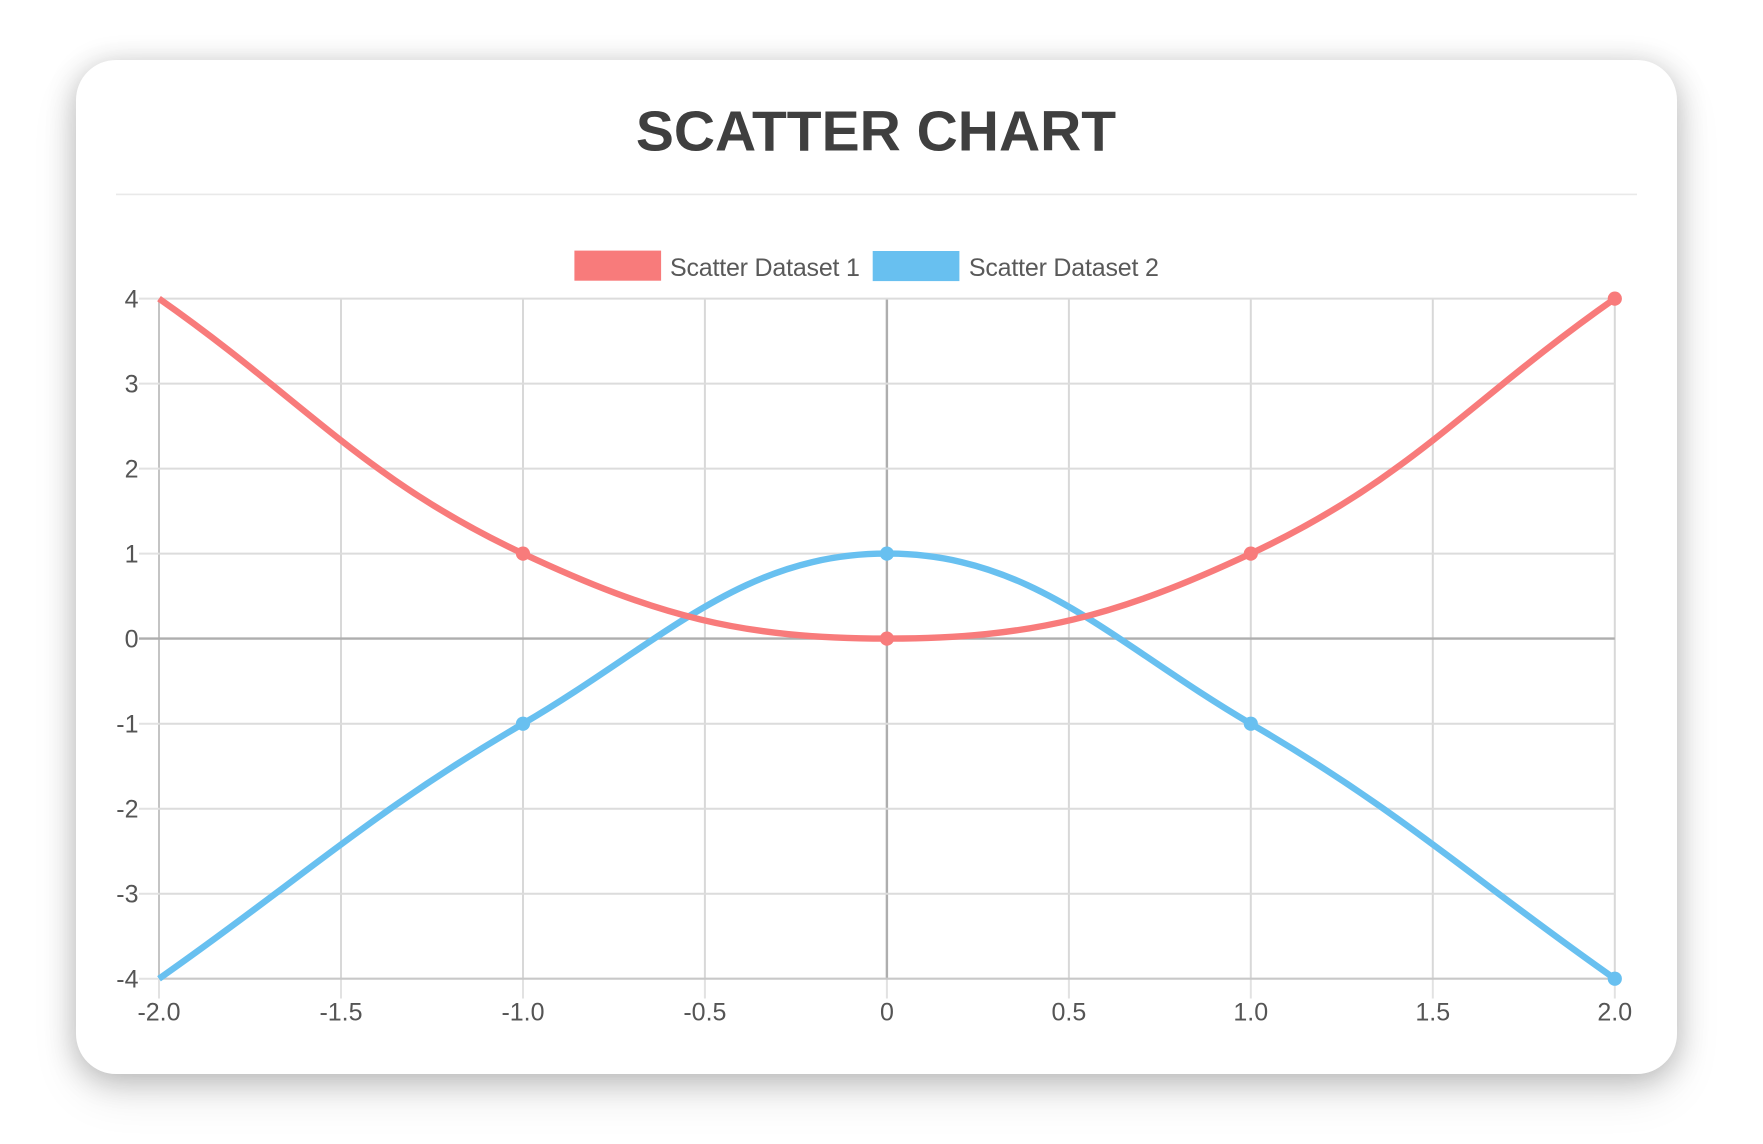 The height and width of the screenshot is (1144, 1763). What do you see at coordinates (1614, 1013) in the screenshot?
I see `svg-text: 2.0` at bounding box center [1614, 1013].